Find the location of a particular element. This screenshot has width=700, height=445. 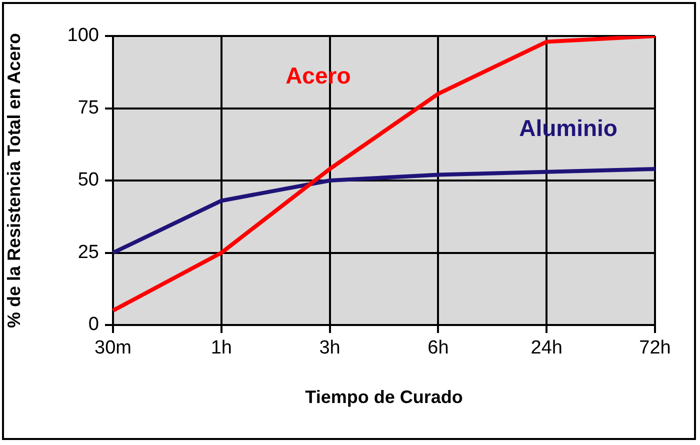

x-tick-label: 3h is located at coordinates (329, 348).